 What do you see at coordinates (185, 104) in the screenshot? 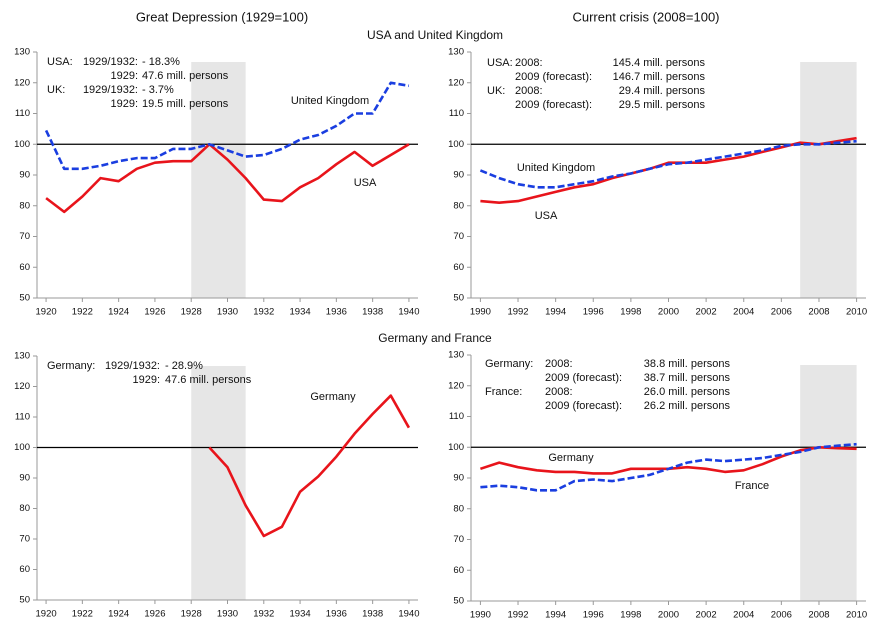
I see `annotation-value: 19.5 mill. persons` at bounding box center [185, 104].